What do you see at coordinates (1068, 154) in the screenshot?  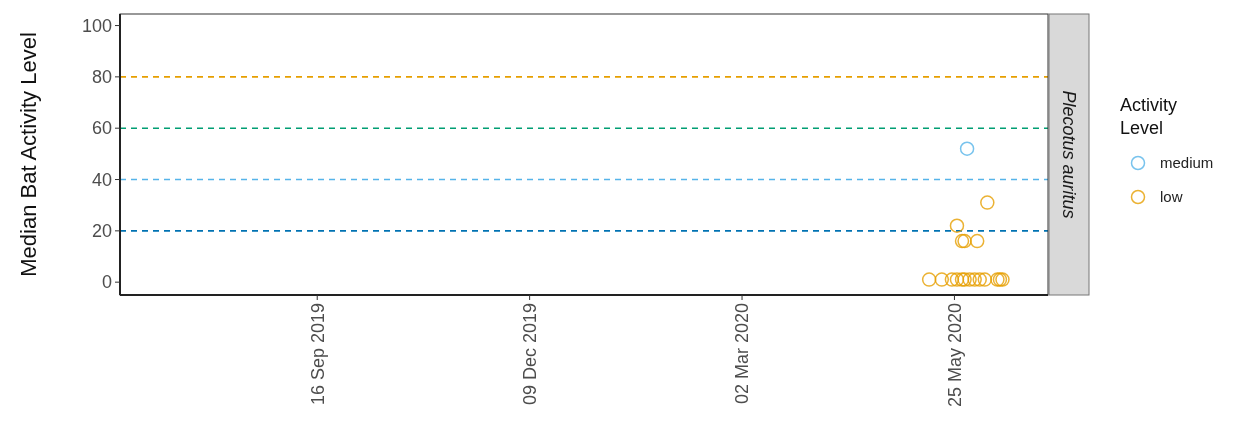 I see `text: Plecotus auritus` at bounding box center [1068, 154].